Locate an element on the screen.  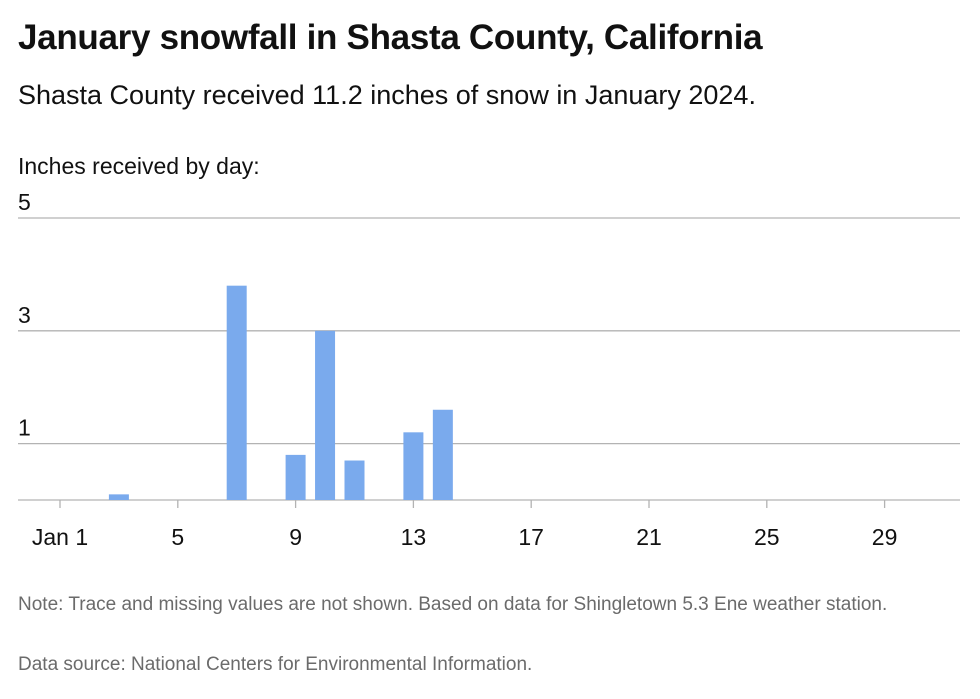
x-tick-label-25: 25 is located at coordinates (767, 537).